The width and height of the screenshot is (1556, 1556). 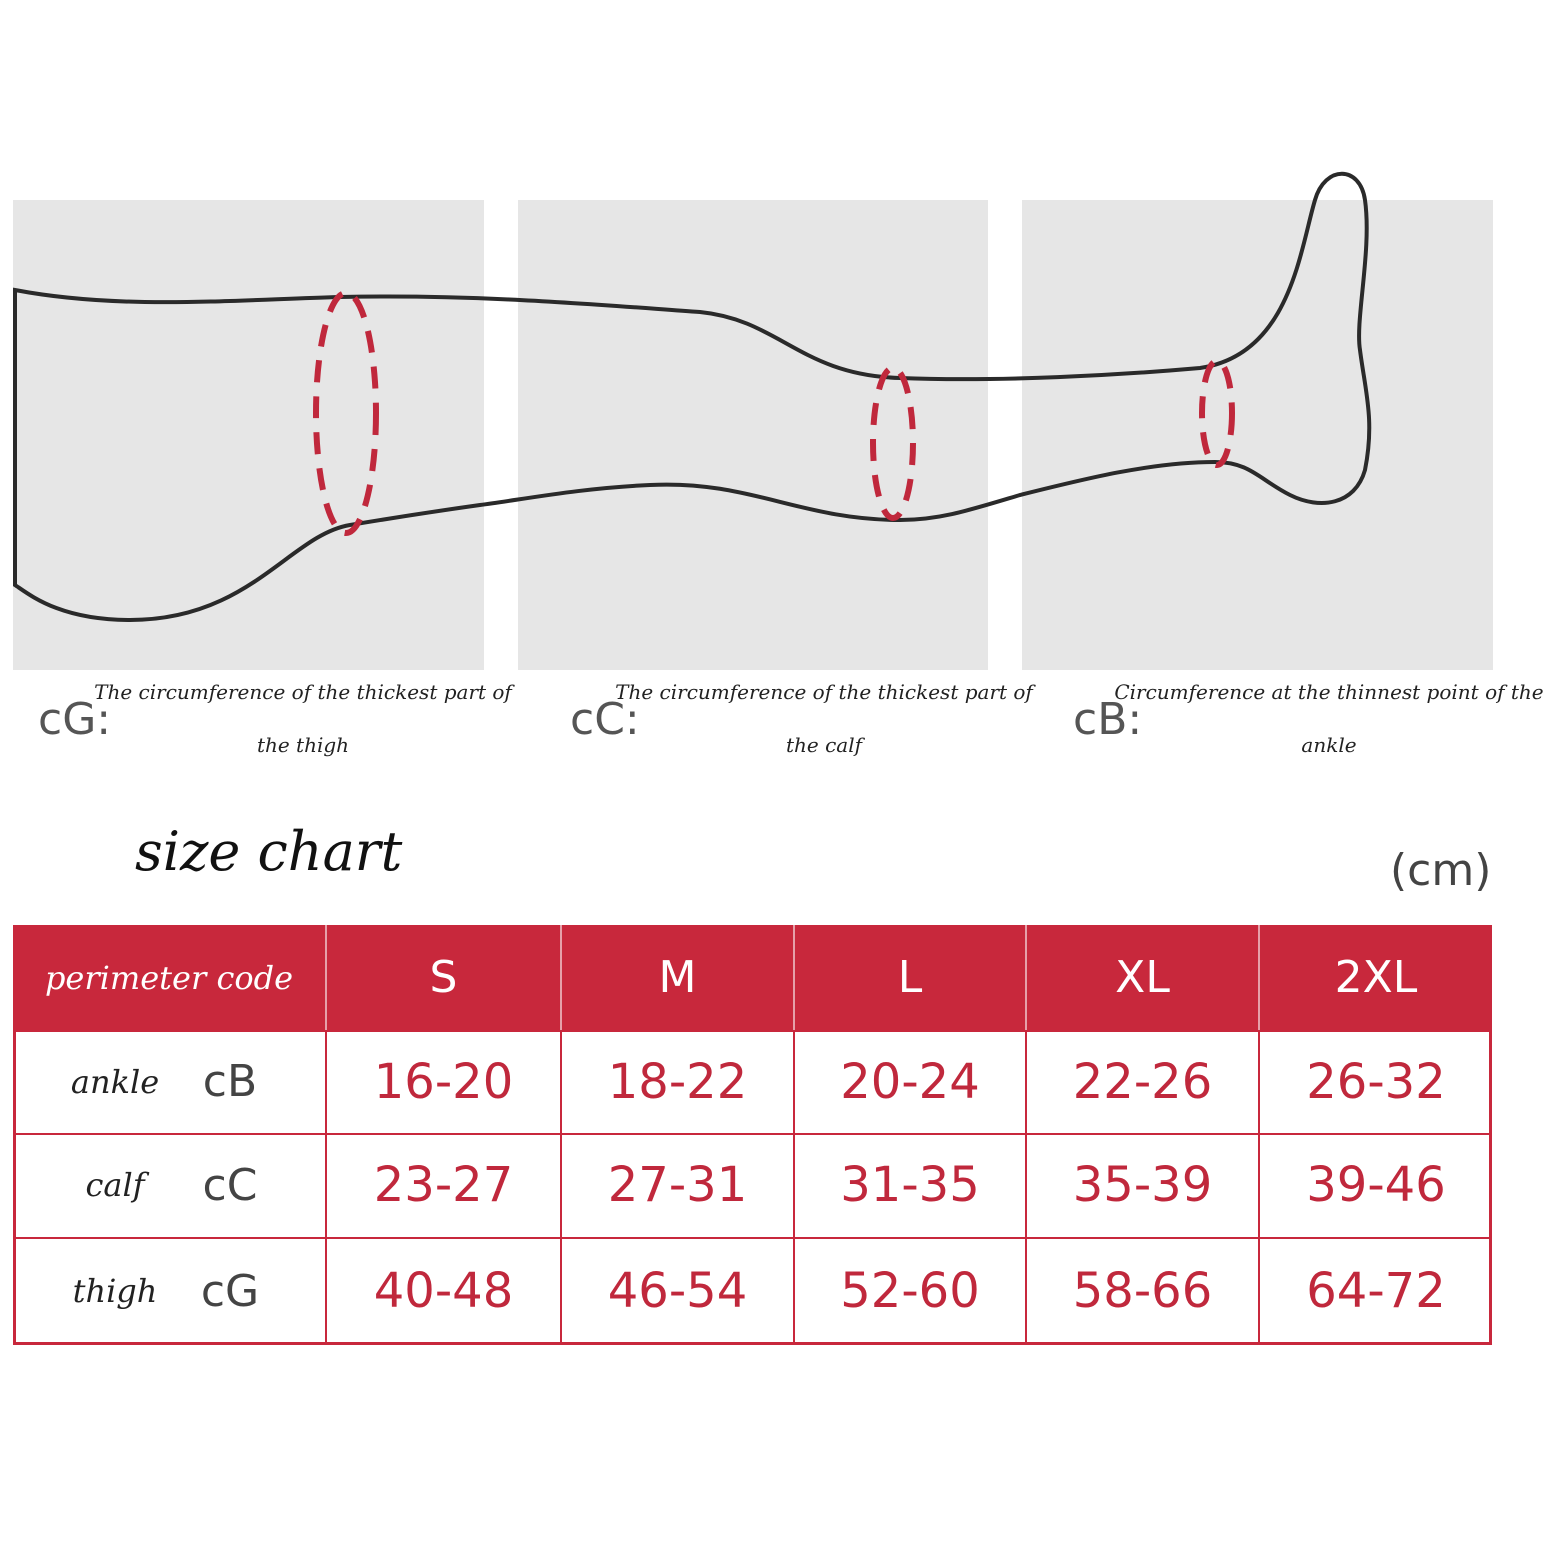 I want to click on panel-code: cB:, so click(x=1108, y=719).